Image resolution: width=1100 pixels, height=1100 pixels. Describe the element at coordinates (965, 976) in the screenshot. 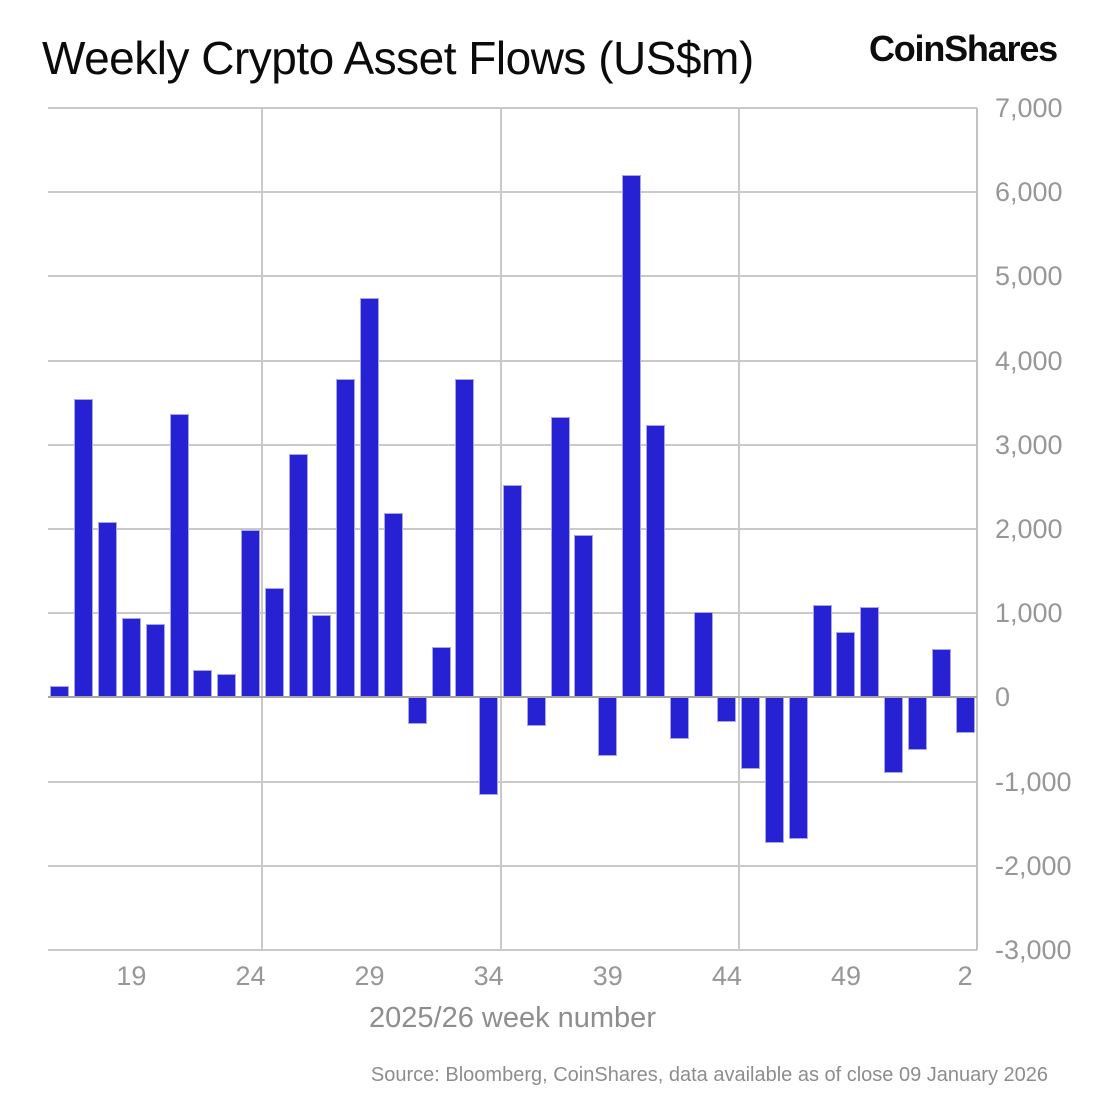

I see `x-axis-tick-label: 2` at that location.